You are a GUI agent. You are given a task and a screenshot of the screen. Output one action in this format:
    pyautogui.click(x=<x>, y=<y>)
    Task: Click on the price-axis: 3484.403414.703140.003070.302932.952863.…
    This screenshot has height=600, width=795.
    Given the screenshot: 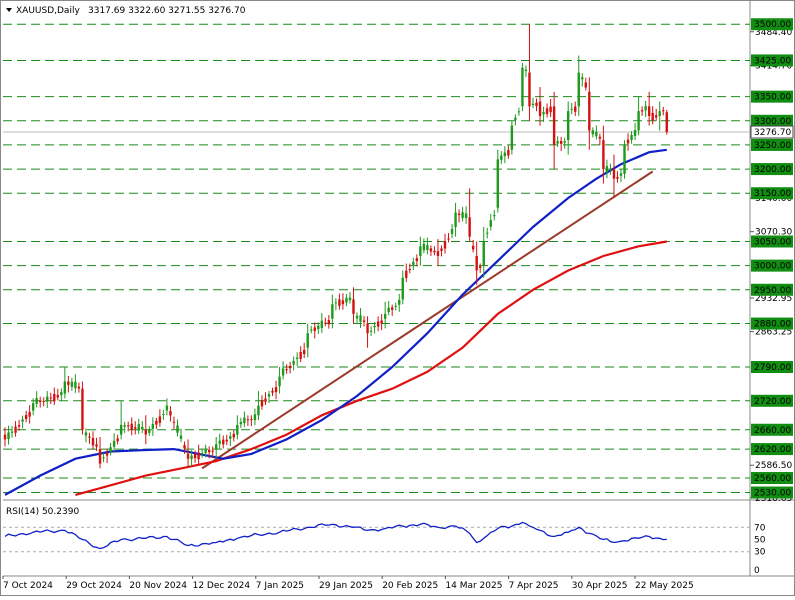 What is the action you would take?
    pyautogui.click(x=772, y=261)
    